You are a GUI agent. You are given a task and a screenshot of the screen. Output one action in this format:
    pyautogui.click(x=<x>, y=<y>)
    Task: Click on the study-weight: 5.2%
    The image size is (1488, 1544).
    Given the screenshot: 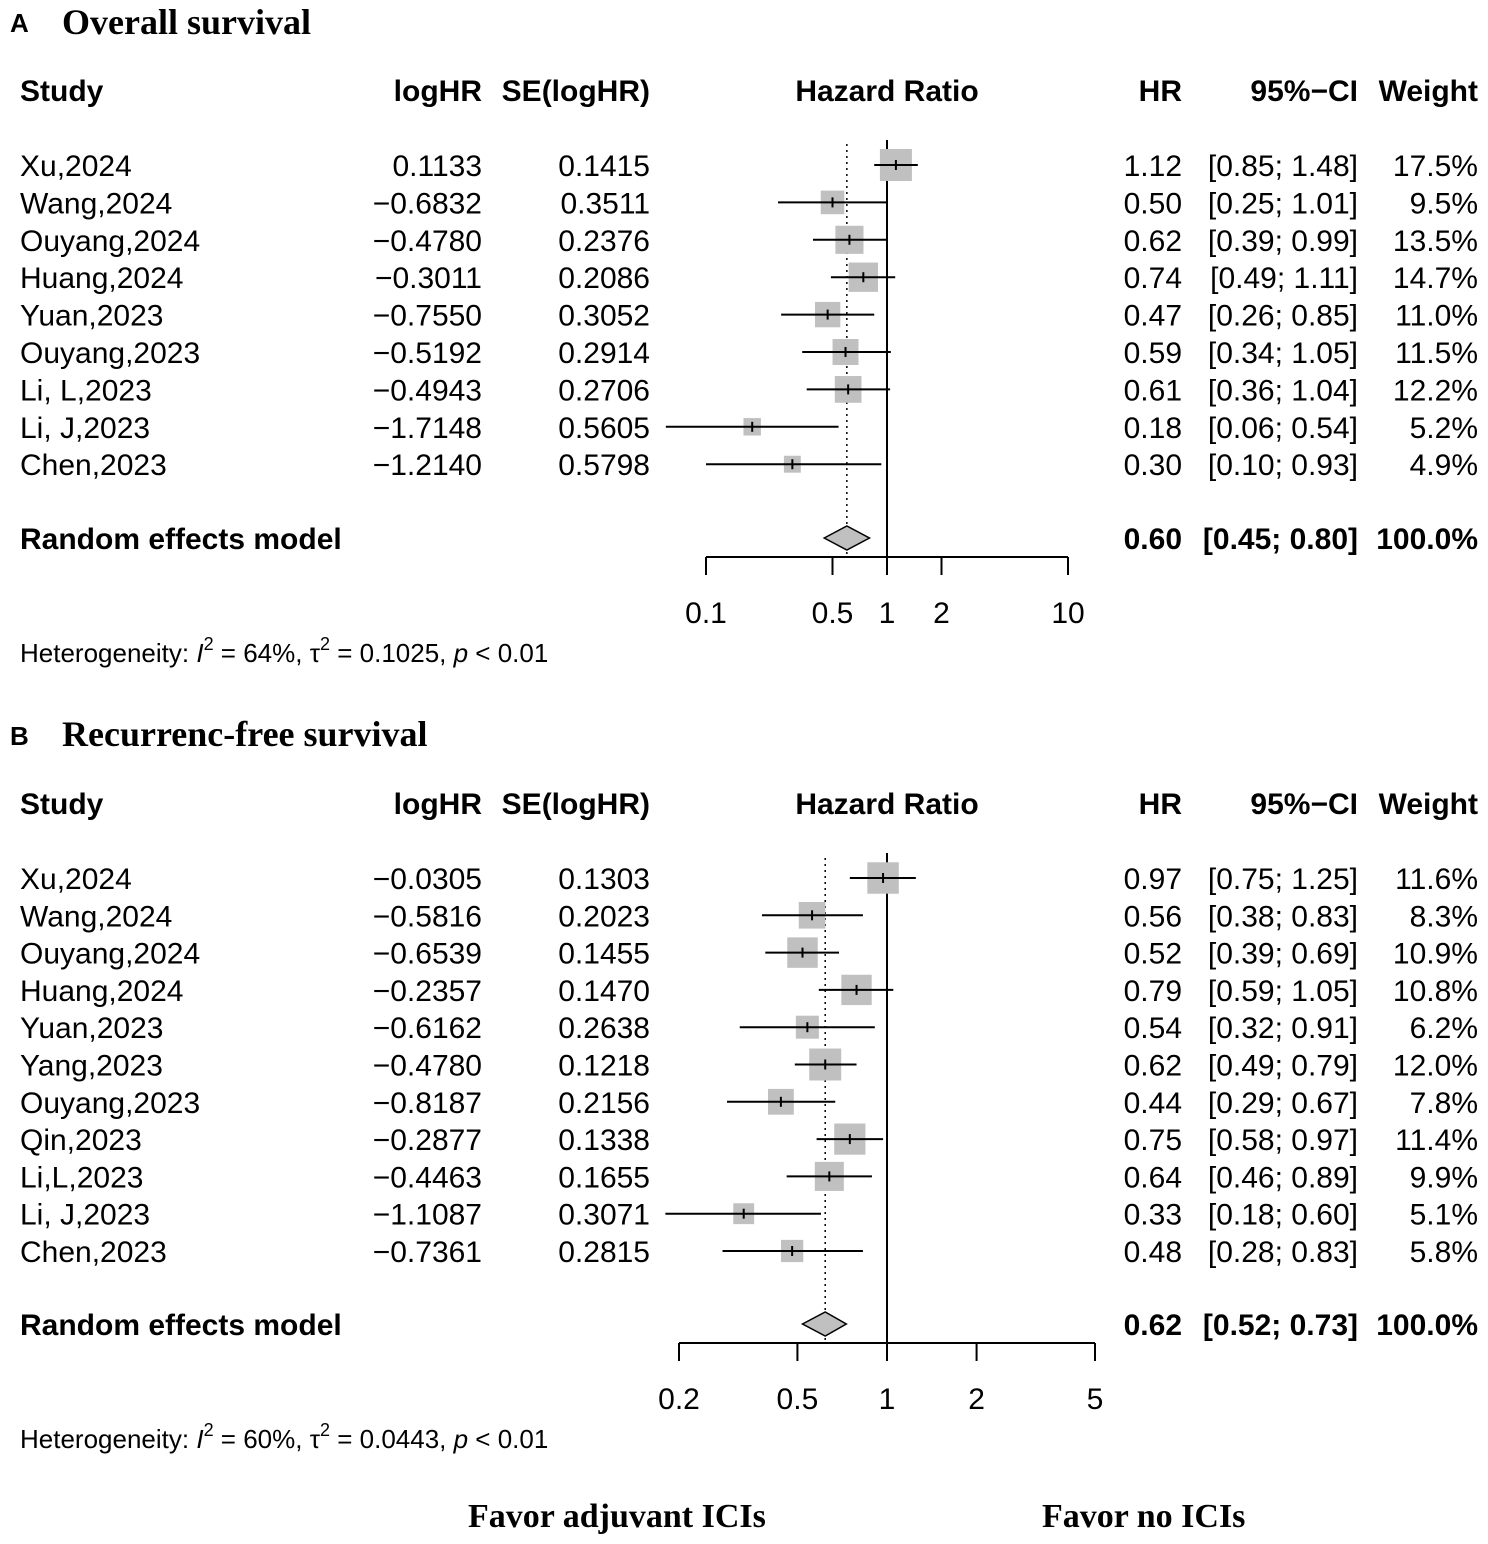 What is the action you would take?
    pyautogui.click(x=1444, y=428)
    